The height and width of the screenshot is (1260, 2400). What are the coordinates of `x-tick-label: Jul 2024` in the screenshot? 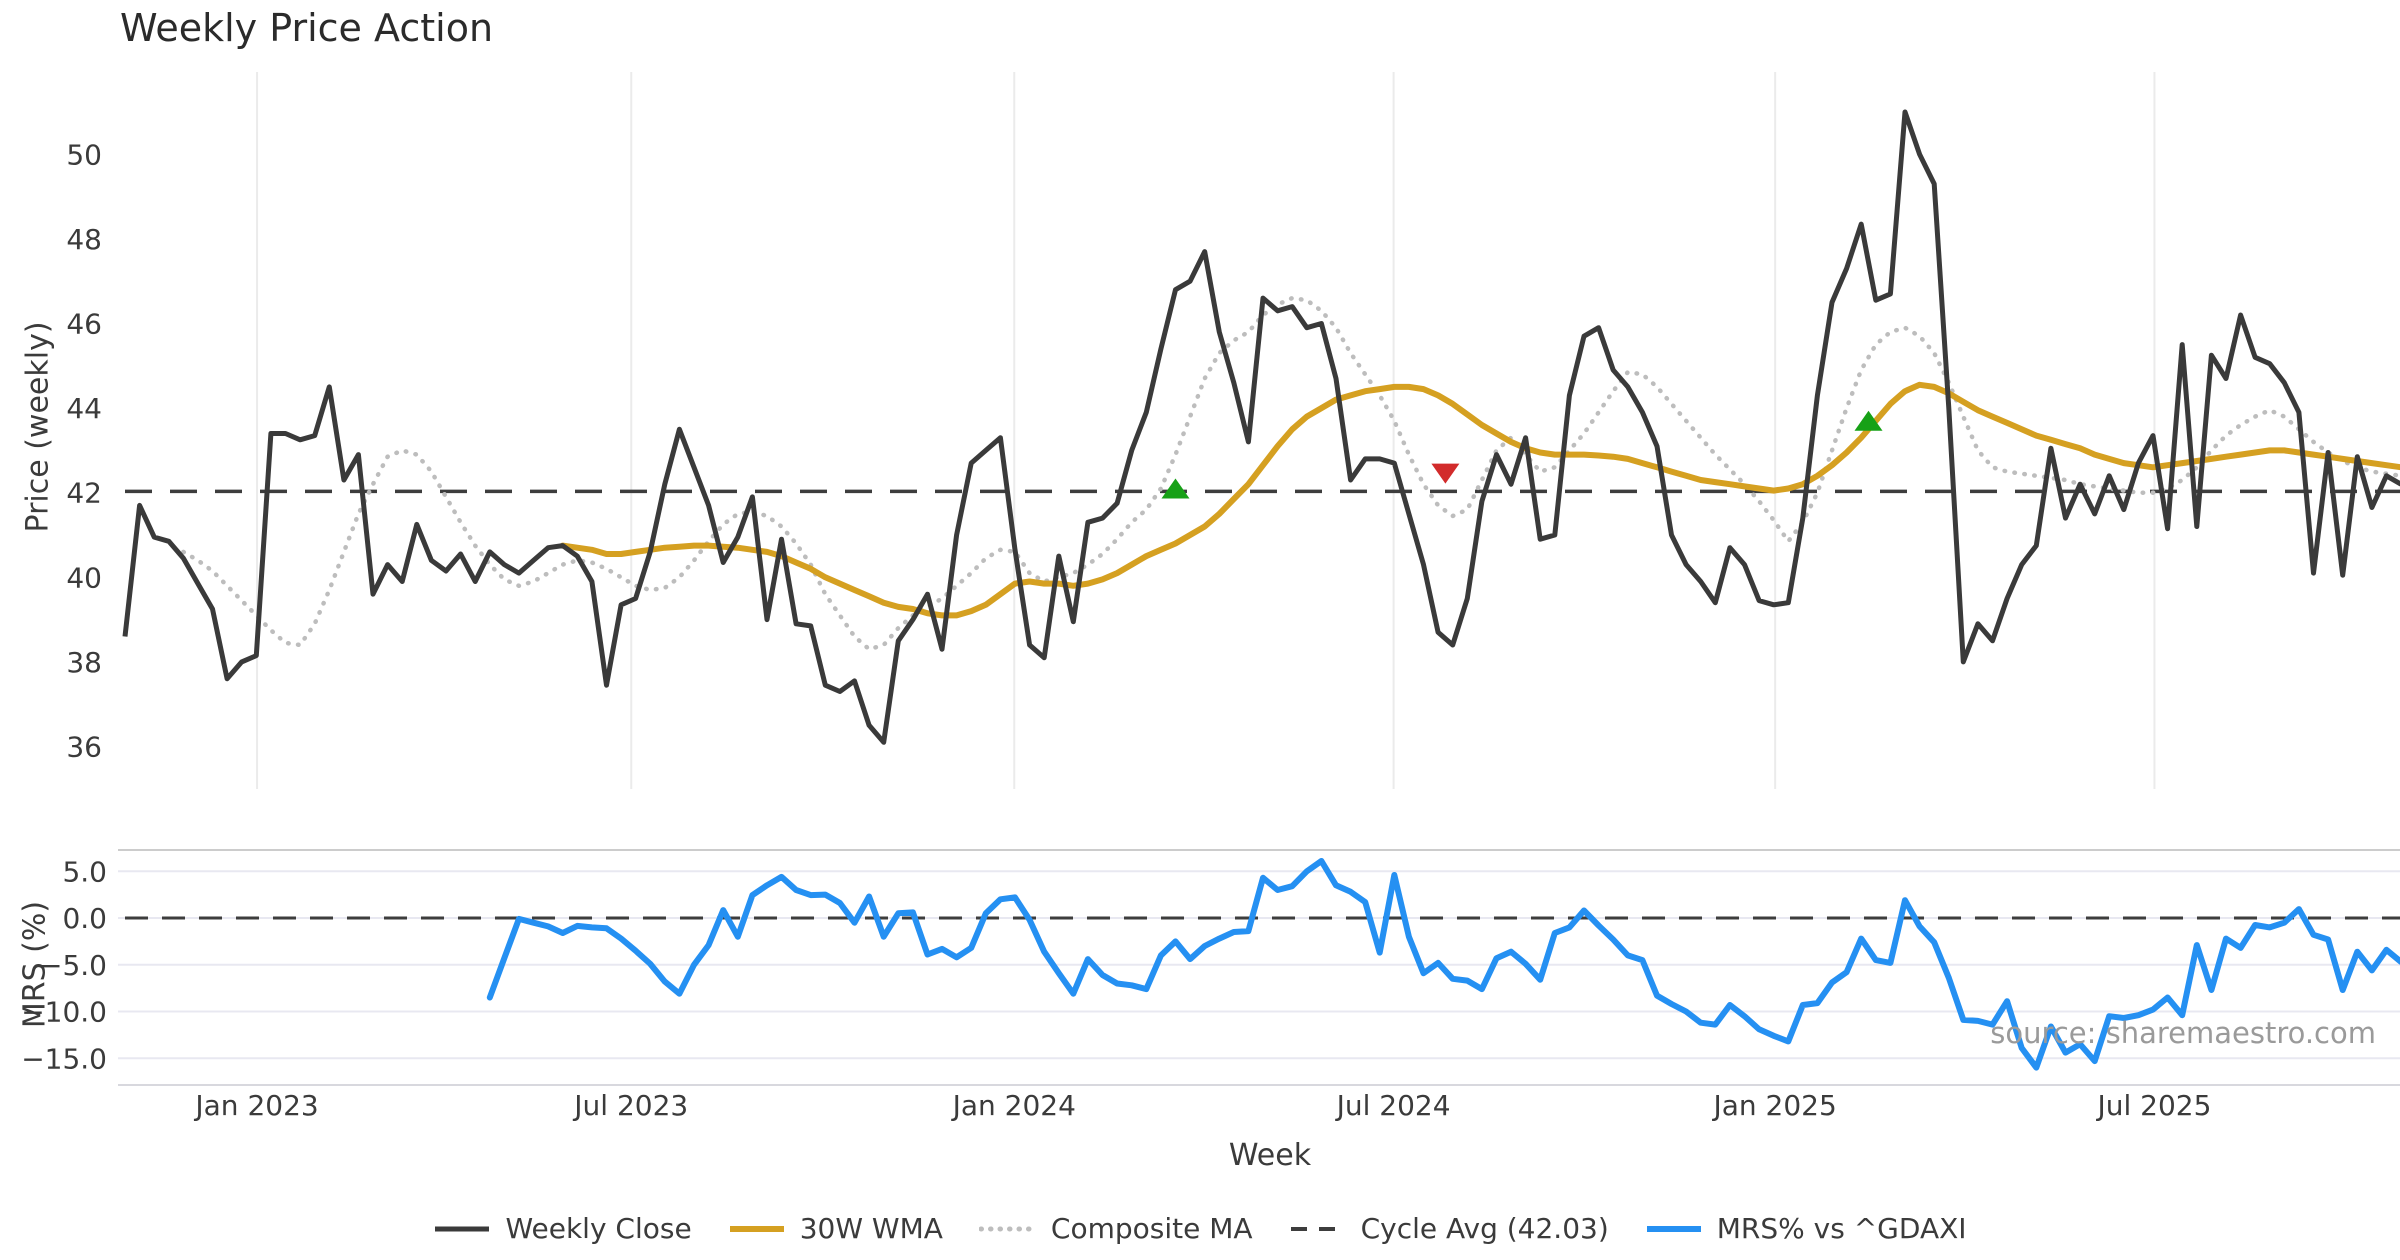 It's located at (1393, 1105).